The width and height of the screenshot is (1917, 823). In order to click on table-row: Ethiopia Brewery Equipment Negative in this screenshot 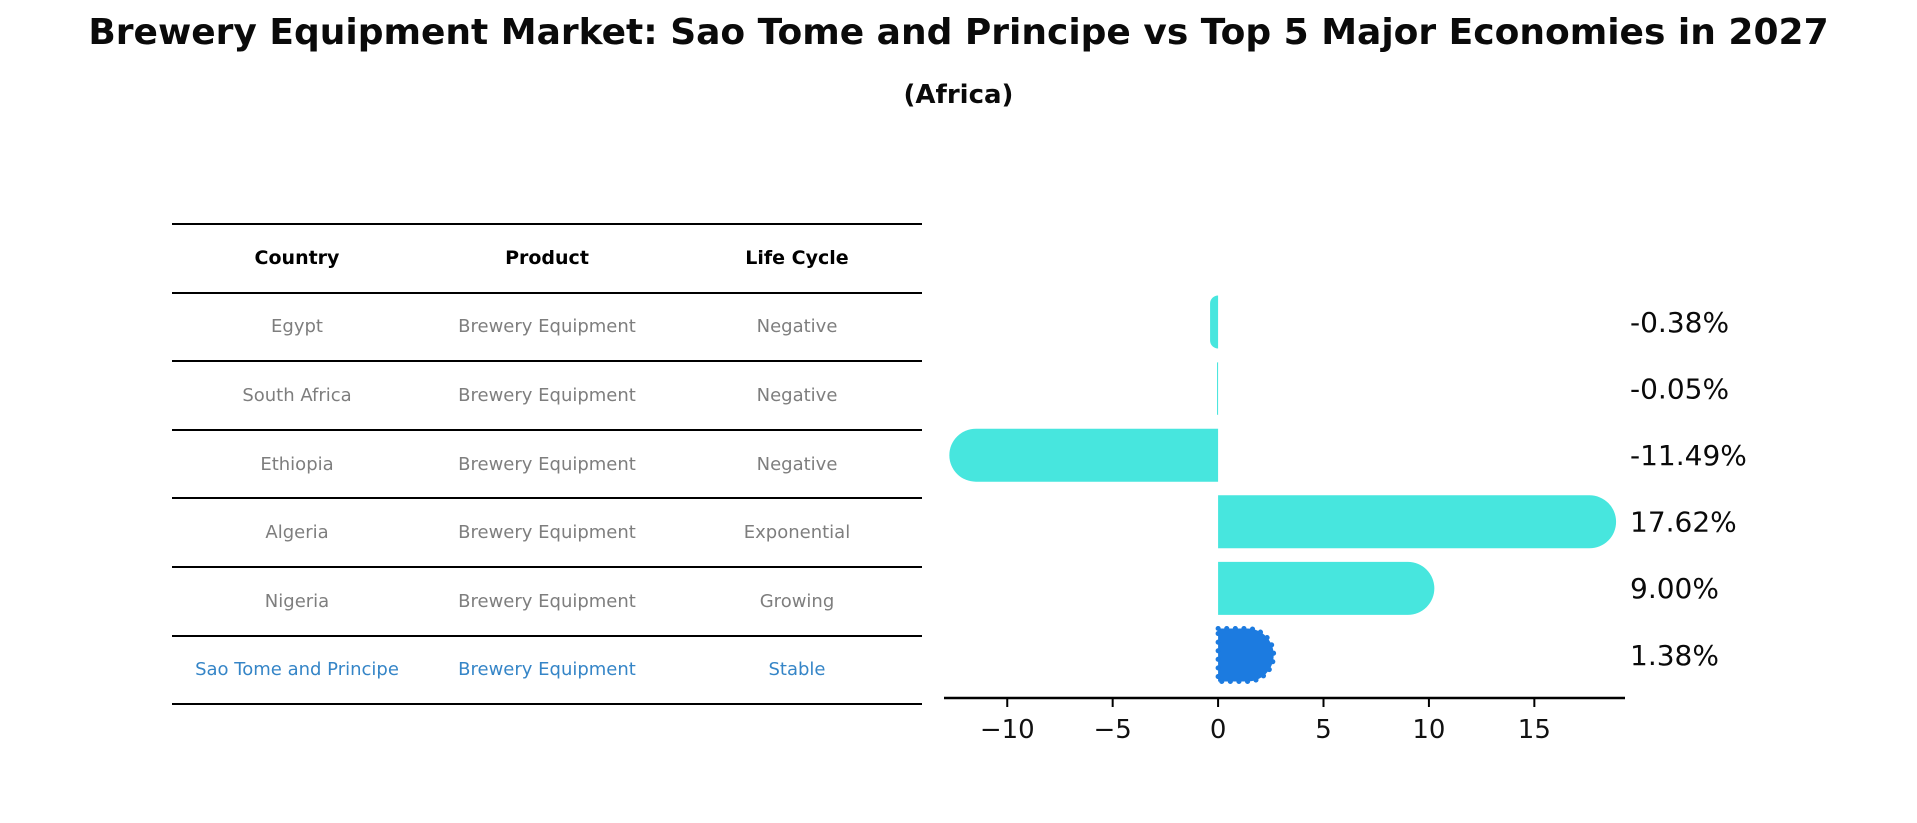, I will do `click(547, 465)`.